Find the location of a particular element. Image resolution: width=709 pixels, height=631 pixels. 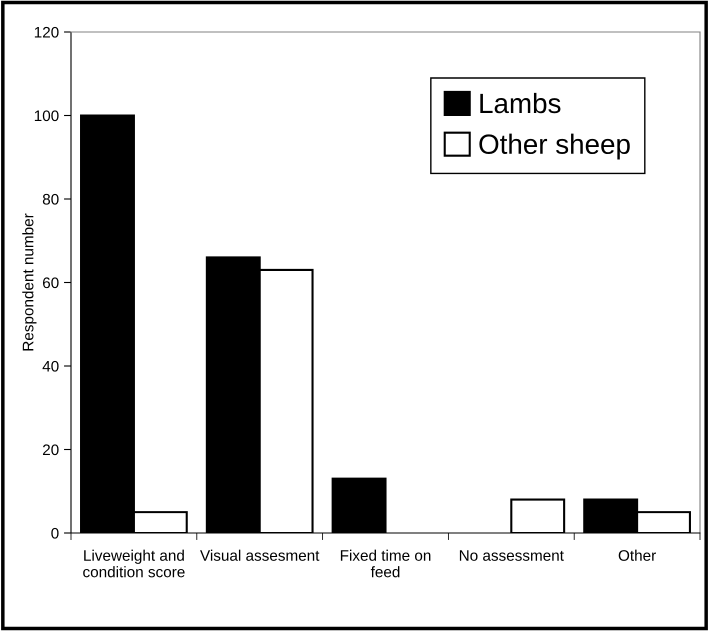

legend-label: Lambs is located at coordinates (520, 103).